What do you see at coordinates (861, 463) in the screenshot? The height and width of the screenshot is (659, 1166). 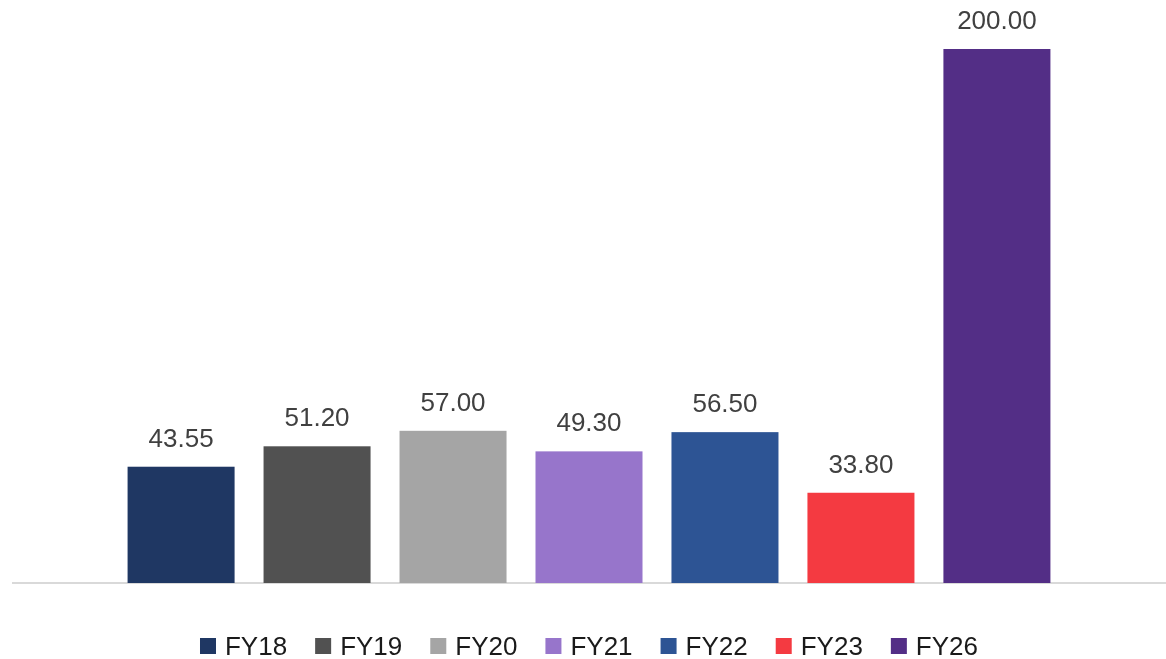 I see `data-label: 33.80` at bounding box center [861, 463].